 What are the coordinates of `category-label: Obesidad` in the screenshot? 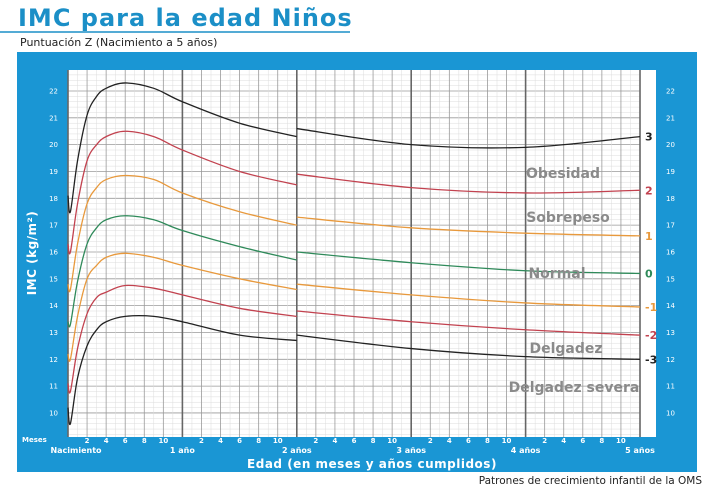 It's located at (563, 174).